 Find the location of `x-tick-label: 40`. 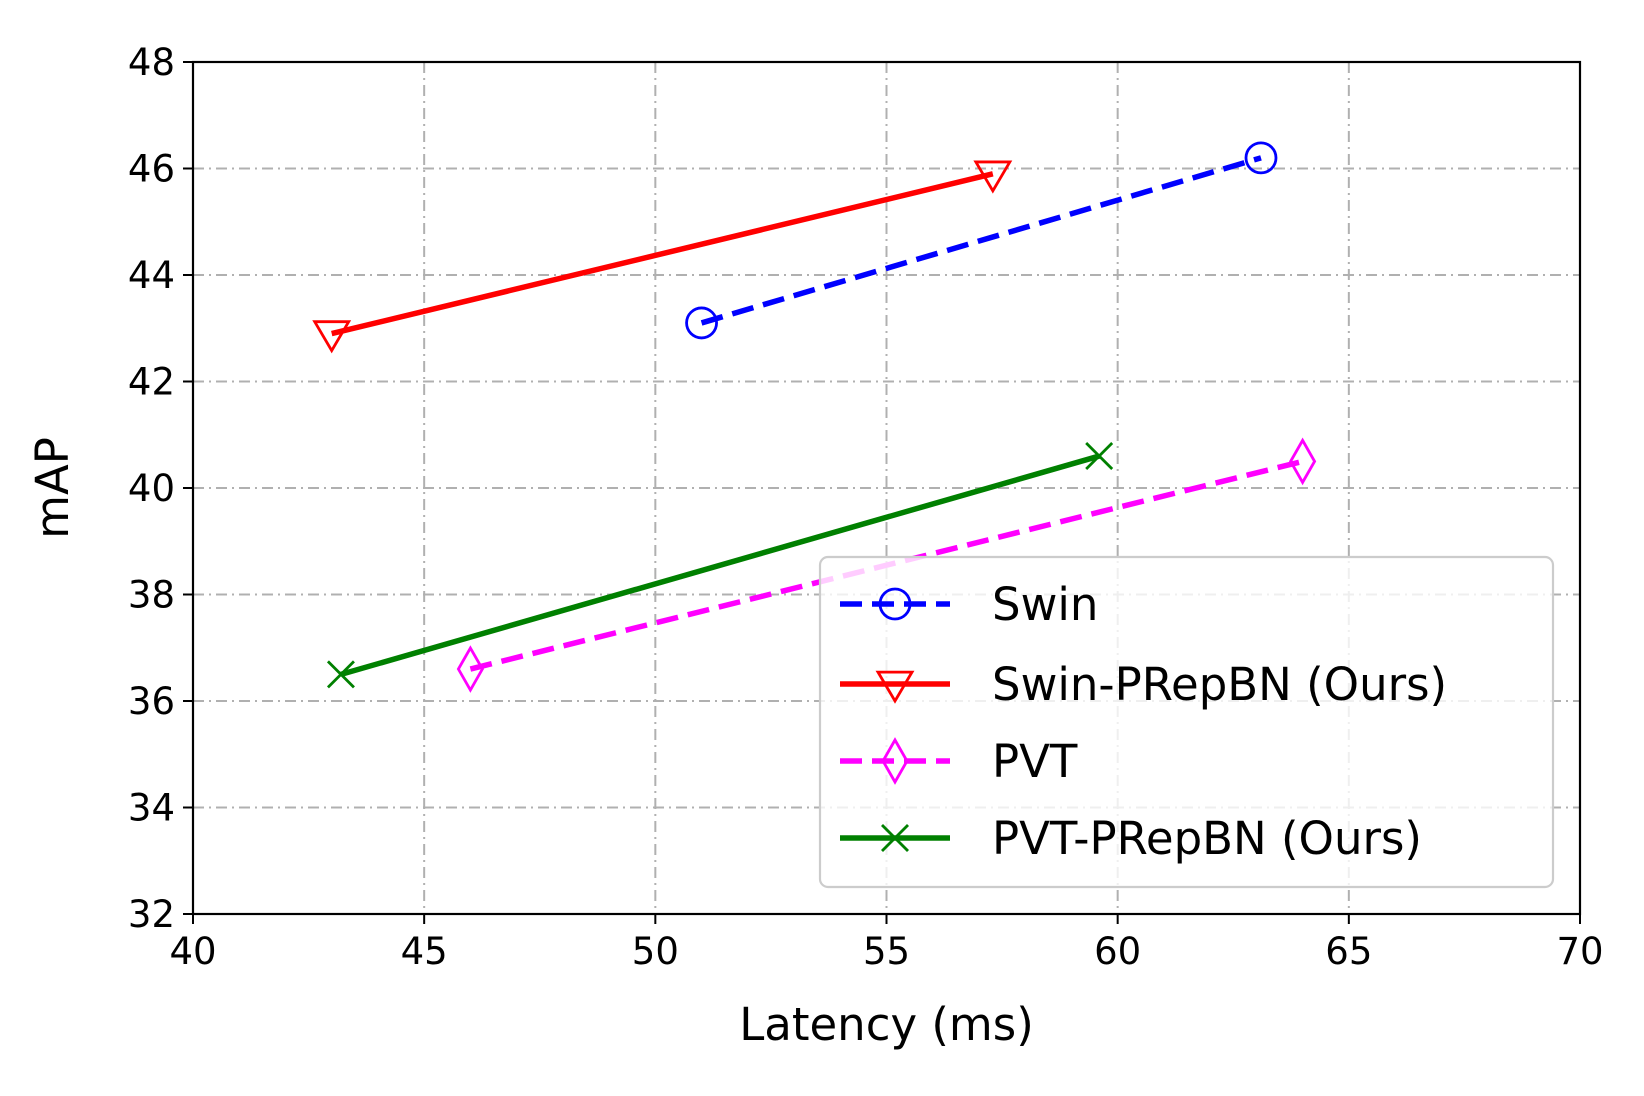

x-tick-label: 40 is located at coordinates (192, 951).